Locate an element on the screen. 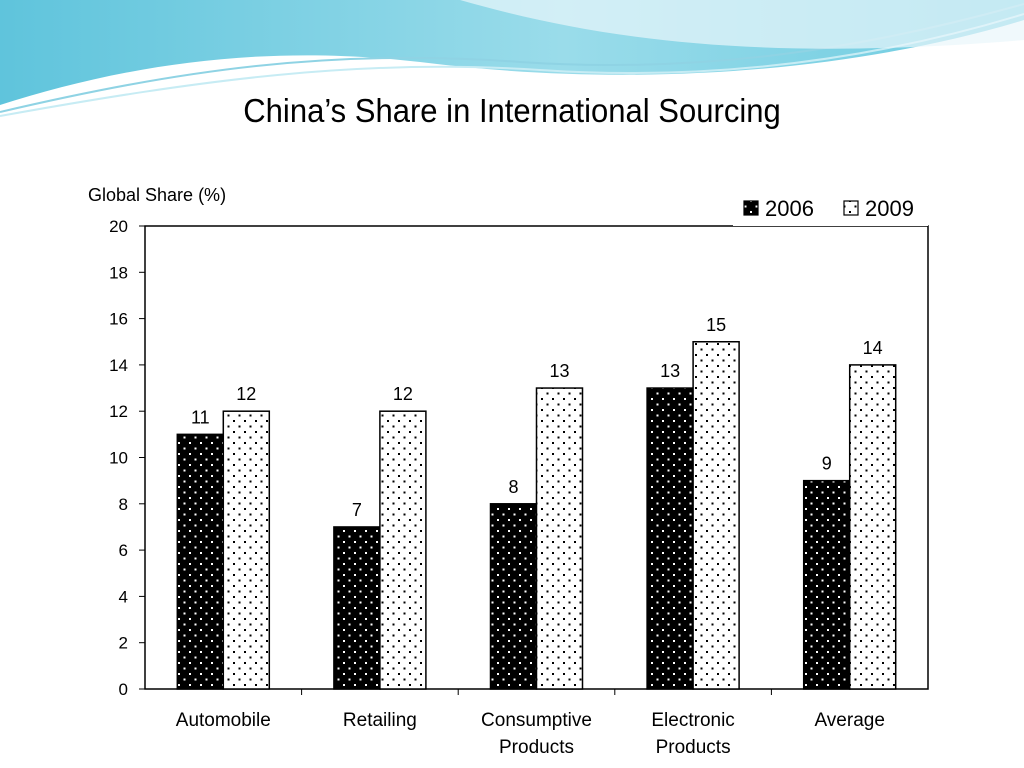 The image size is (1024, 768). x-tick-label-3-0: Electronic is located at coordinates (692, 720).